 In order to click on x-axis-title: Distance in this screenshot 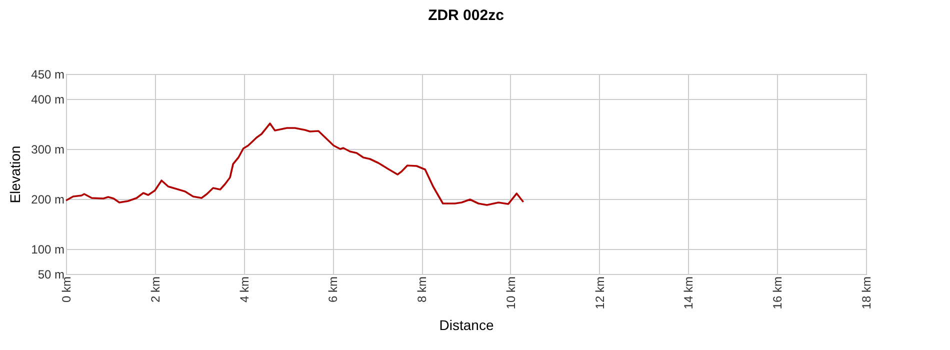, I will do `click(466, 325)`.